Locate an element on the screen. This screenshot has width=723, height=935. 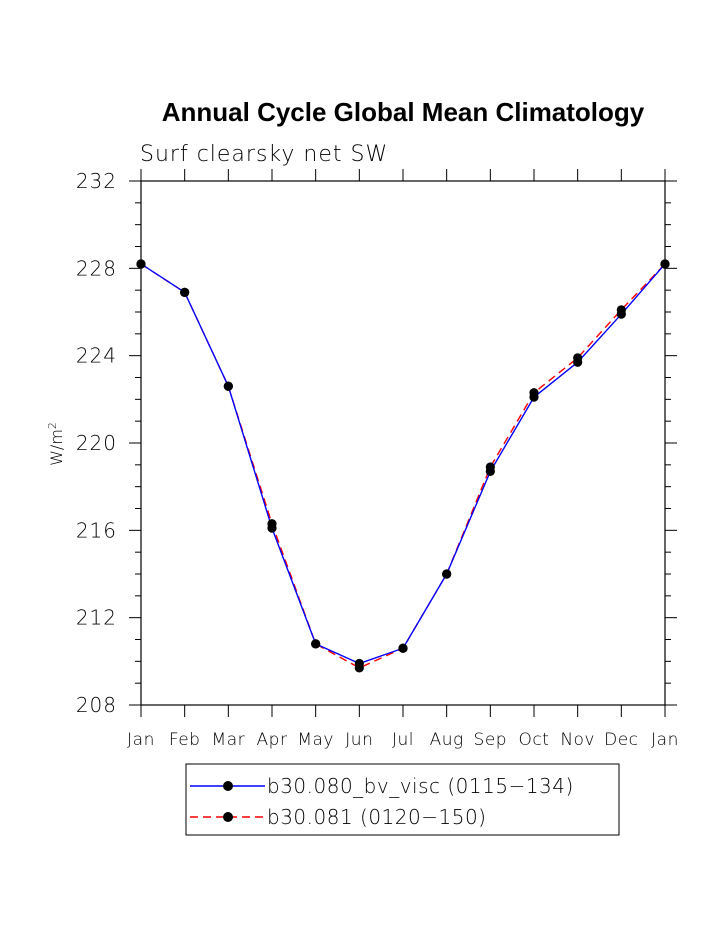
y-tick-label: 228 is located at coordinates (96, 268).